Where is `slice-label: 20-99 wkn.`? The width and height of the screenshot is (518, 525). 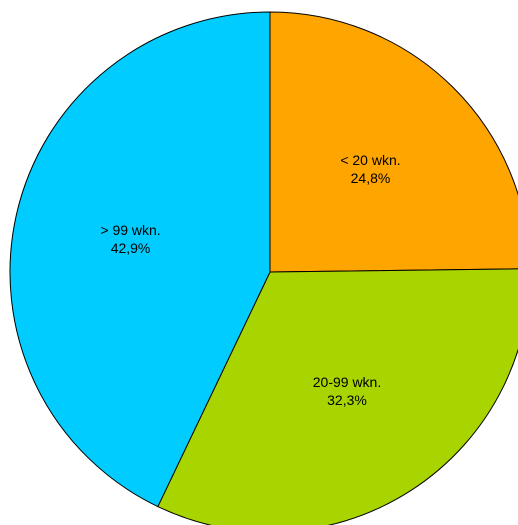
slice-label: 20-99 wkn. is located at coordinates (347, 382).